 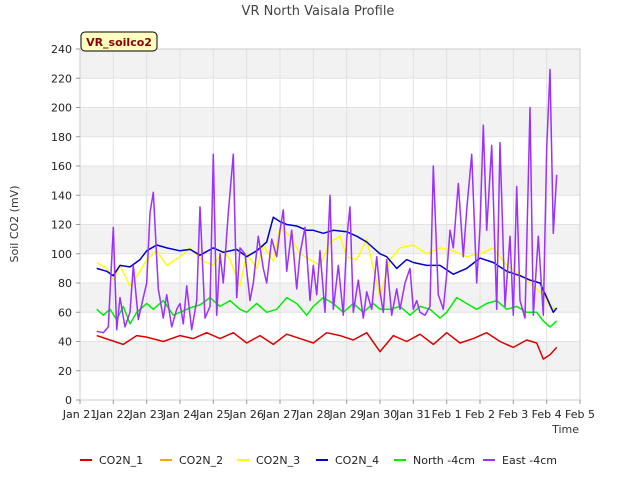 What do you see at coordinates (61, 49) in the screenshot?
I see `y-tick-label: 240` at bounding box center [61, 49].